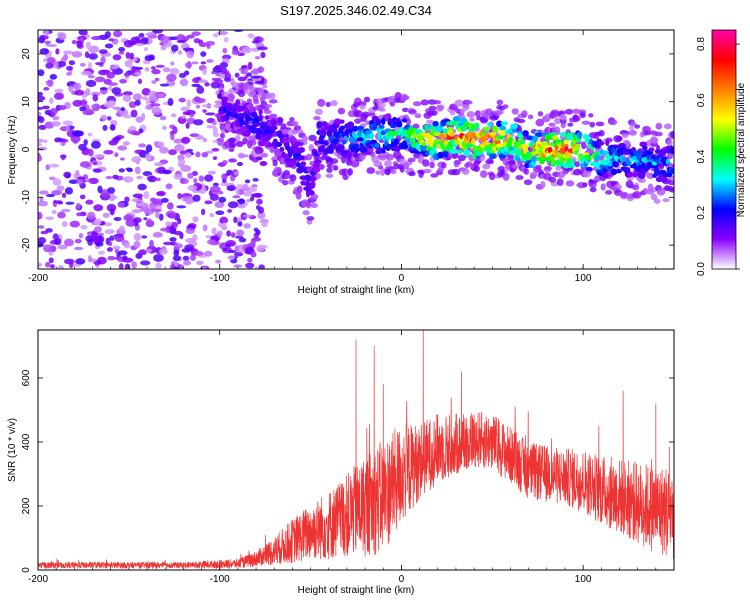  What do you see at coordinates (718, 156) in the screenshot?
I see `colorbar-ticks: 0.0 0.2 0.4 0.6 0.8` at bounding box center [718, 156].